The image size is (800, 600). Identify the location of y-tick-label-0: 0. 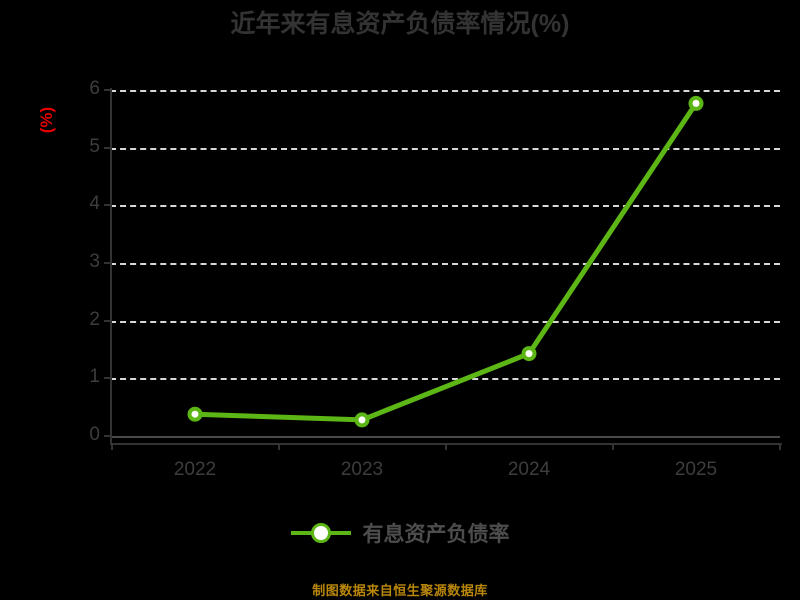
(94, 434).